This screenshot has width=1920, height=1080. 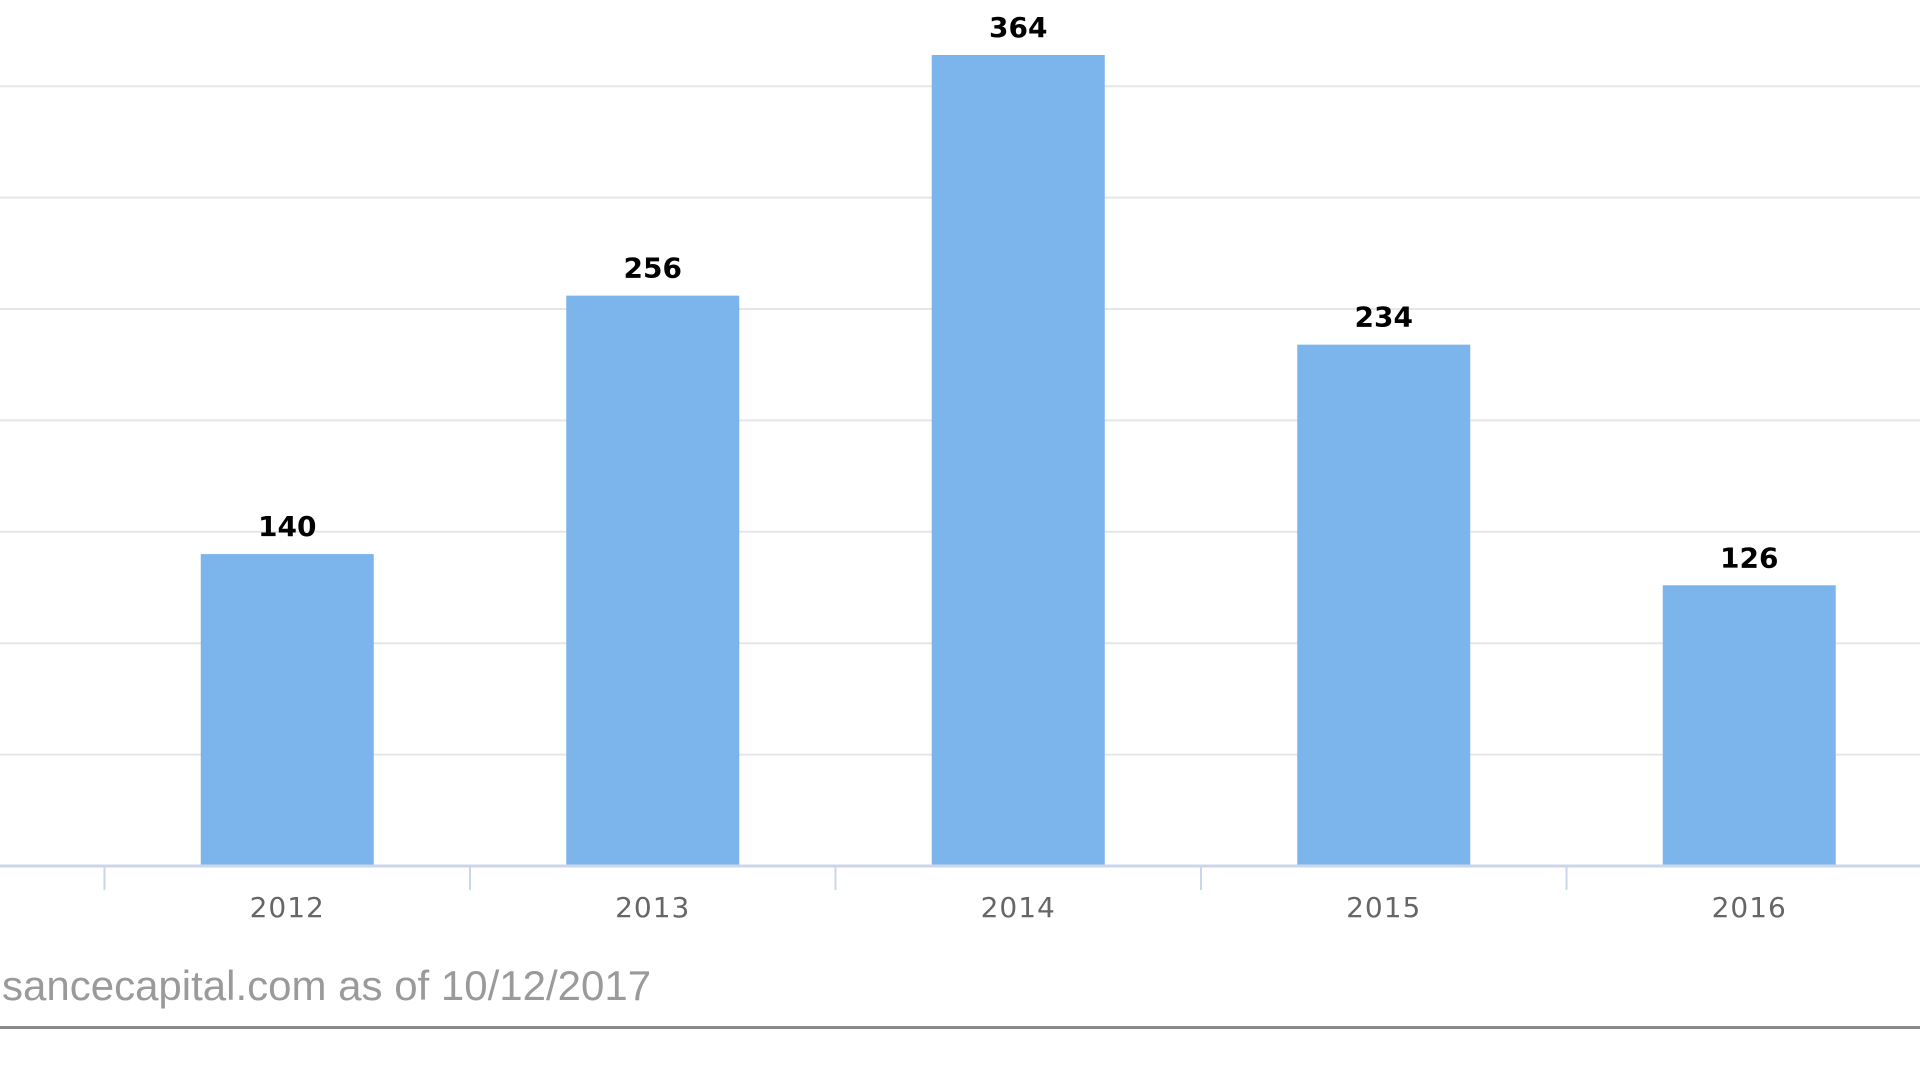 I want to click on bar-2012, so click(x=287, y=710).